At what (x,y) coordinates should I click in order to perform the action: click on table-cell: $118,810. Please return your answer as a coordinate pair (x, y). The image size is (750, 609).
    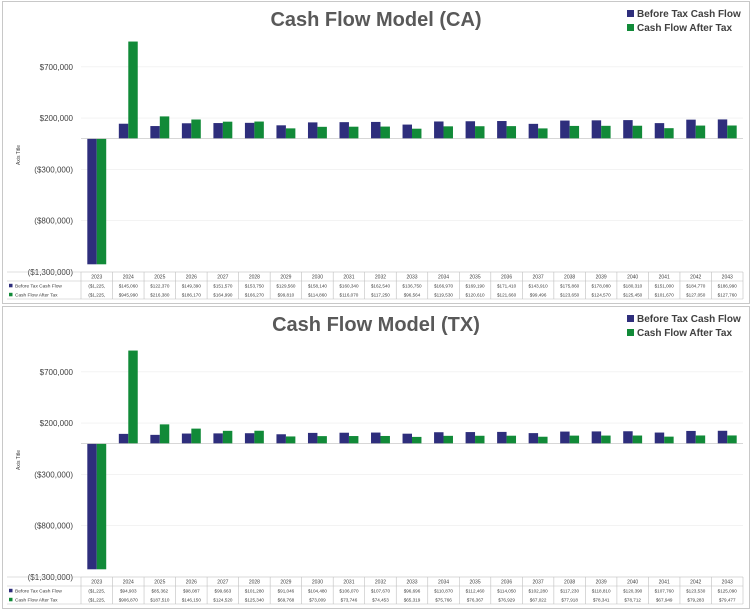
    Looking at the image, I should click on (601, 590).